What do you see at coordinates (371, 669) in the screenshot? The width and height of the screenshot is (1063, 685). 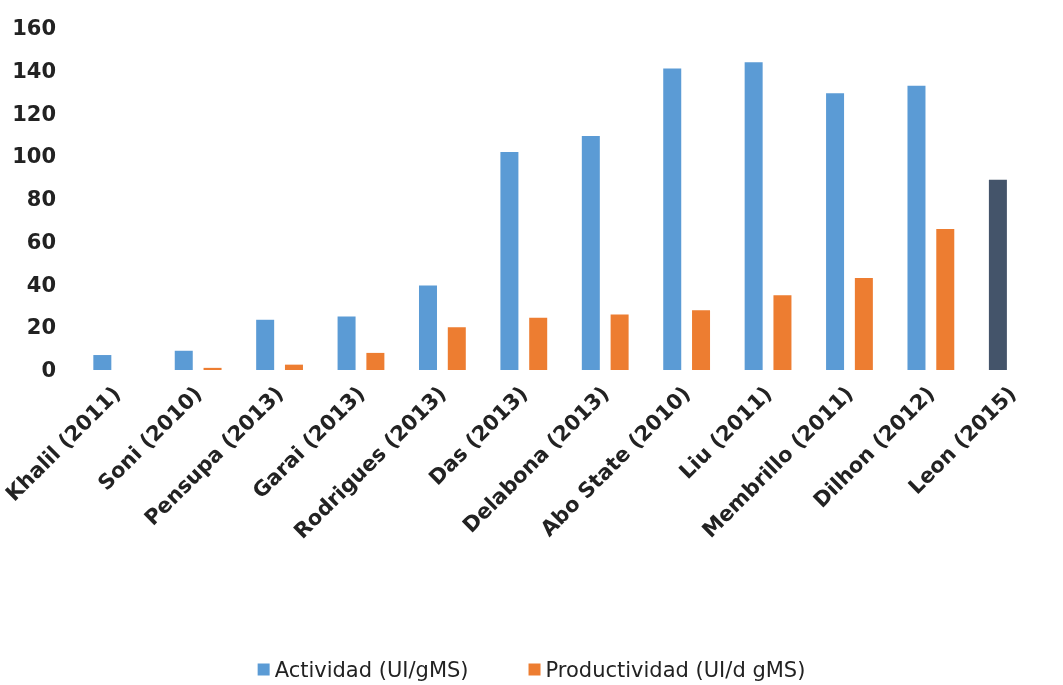 I see `legend-label: Actividad (UI/gMS)` at bounding box center [371, 669].